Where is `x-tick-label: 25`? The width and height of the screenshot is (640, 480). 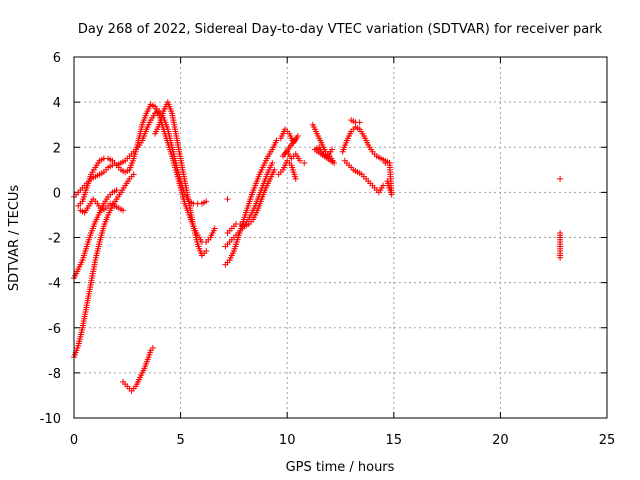
x-tick-label: 25 is located at coordinates (607, 440).